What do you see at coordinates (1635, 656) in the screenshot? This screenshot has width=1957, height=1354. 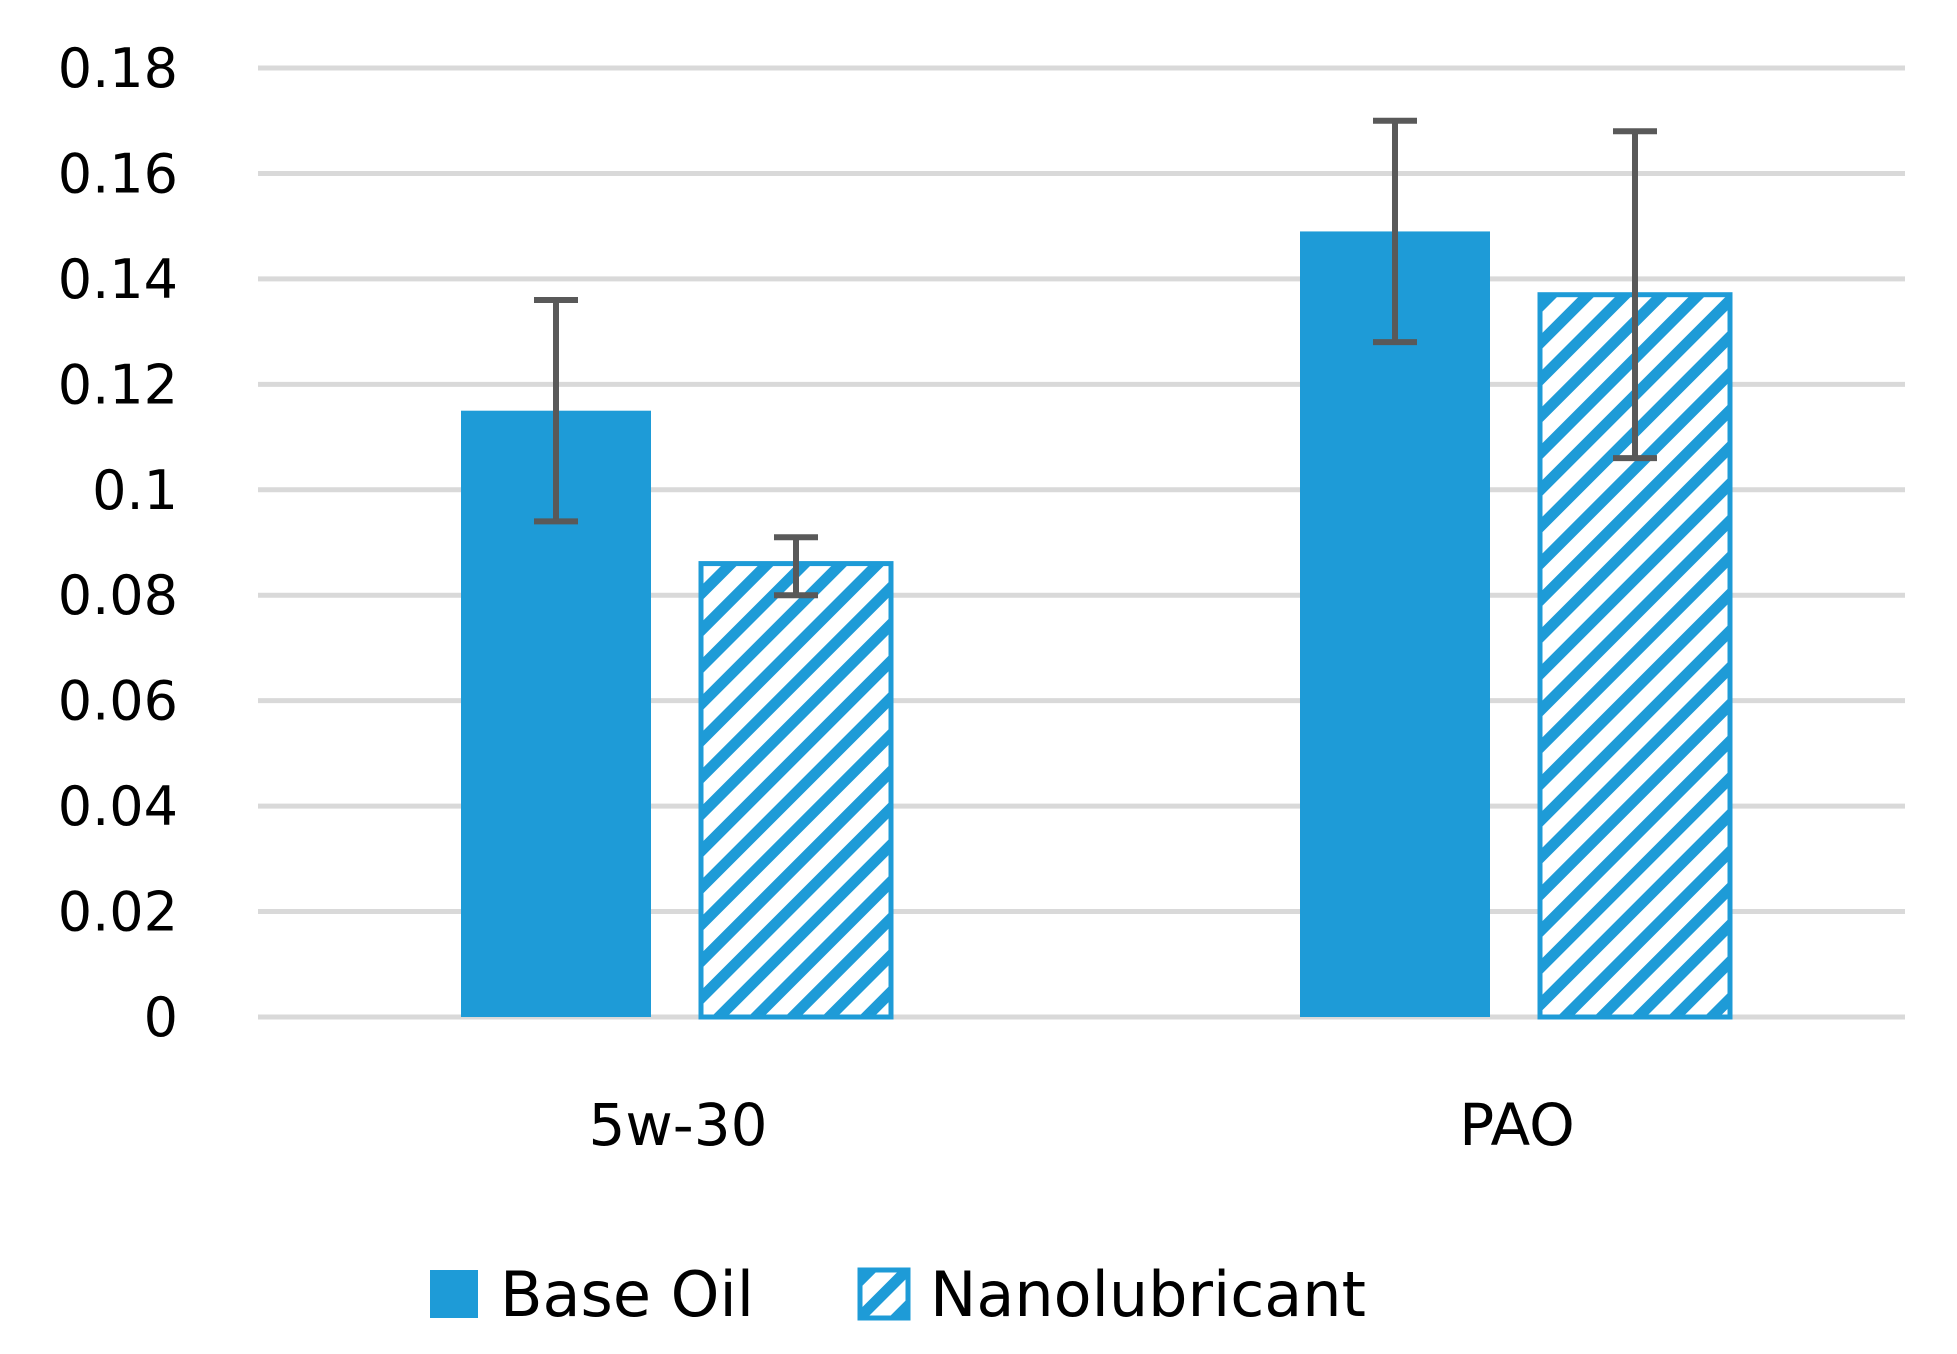 I see `bar-nanolubricant-pao` at bounding box center [1635, 656].